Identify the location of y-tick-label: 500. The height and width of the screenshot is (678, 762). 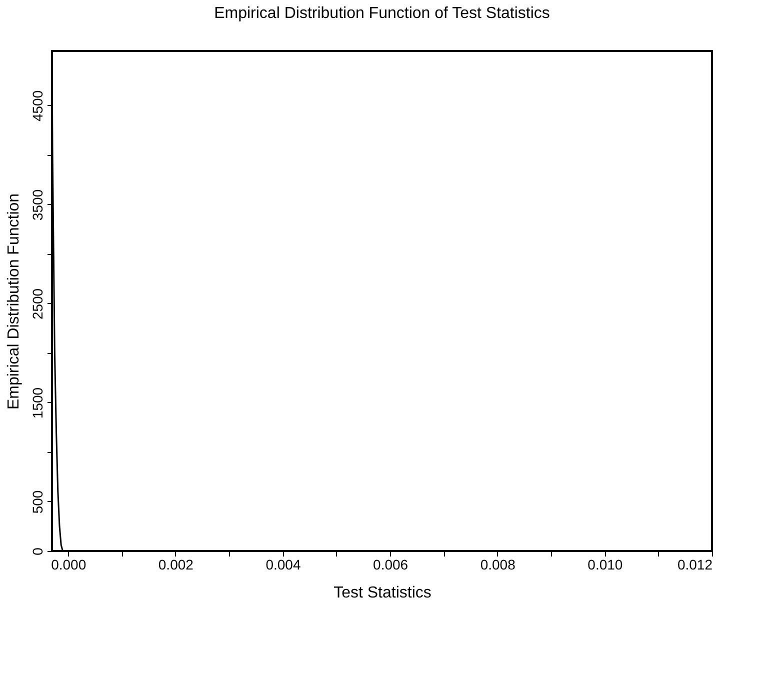
(38, 502).